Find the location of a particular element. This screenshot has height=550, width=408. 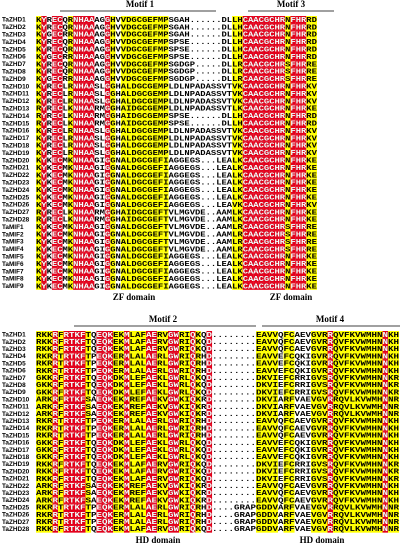

motif-label: Motif 1 is located at coordinates (140, 4).